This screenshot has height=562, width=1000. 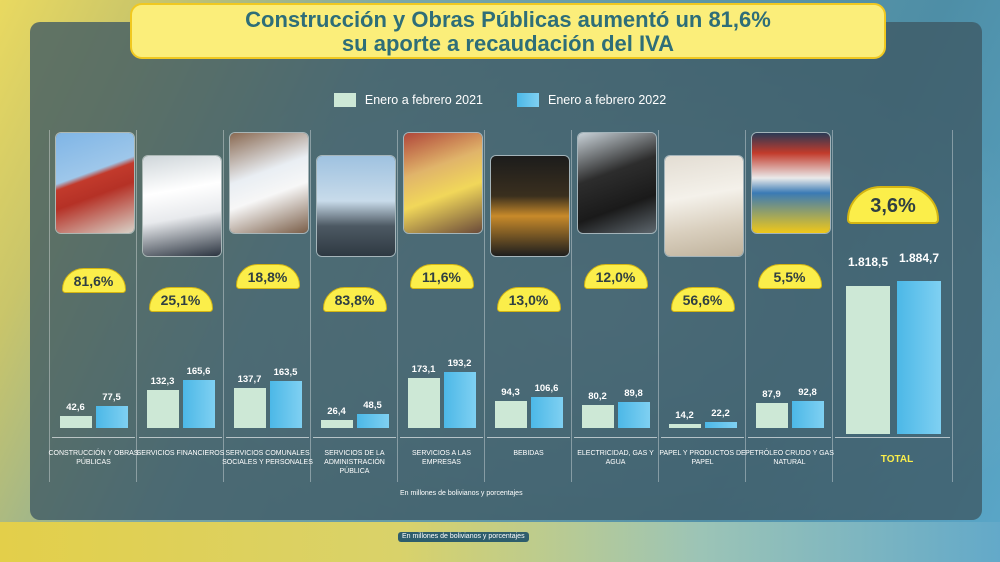 I want to click on total-category-label: TOTAL, so click(x=897, y=459).